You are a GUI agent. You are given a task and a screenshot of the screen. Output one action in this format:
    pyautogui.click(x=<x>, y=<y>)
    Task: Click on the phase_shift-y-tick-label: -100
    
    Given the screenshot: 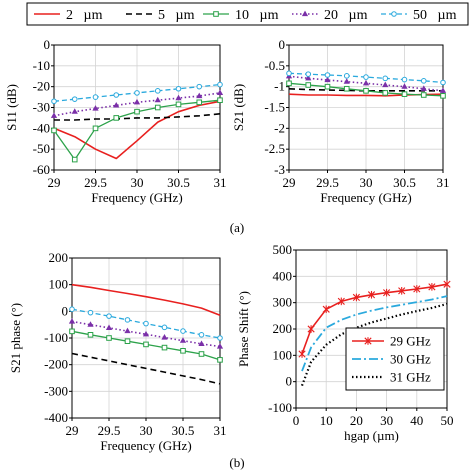 What is the action you would take?
    pyautogui.click(x=280, y=407)
    